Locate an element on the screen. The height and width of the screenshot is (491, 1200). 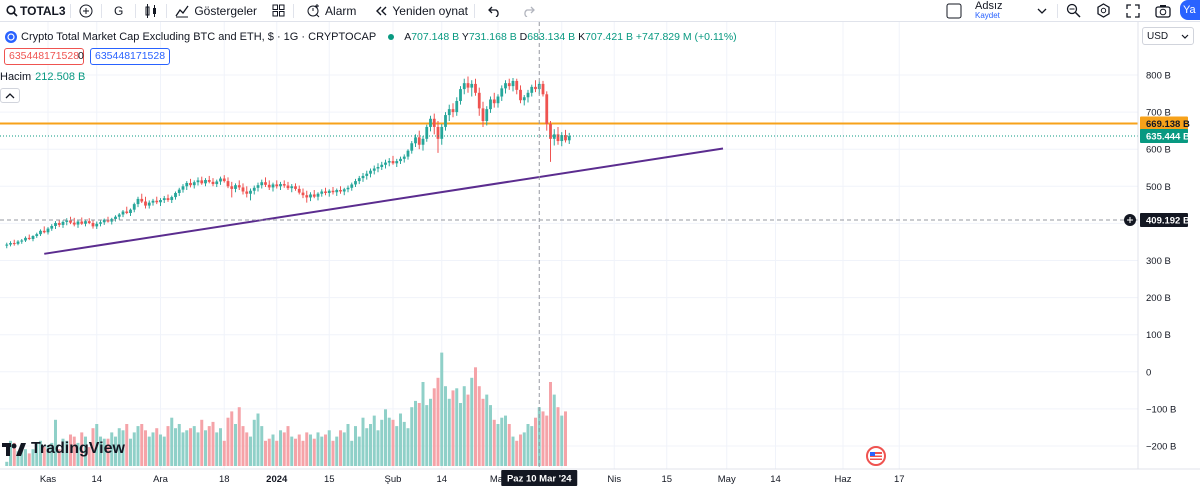
symbol-search: TOTAL3 is located at coordinates (35, 11).